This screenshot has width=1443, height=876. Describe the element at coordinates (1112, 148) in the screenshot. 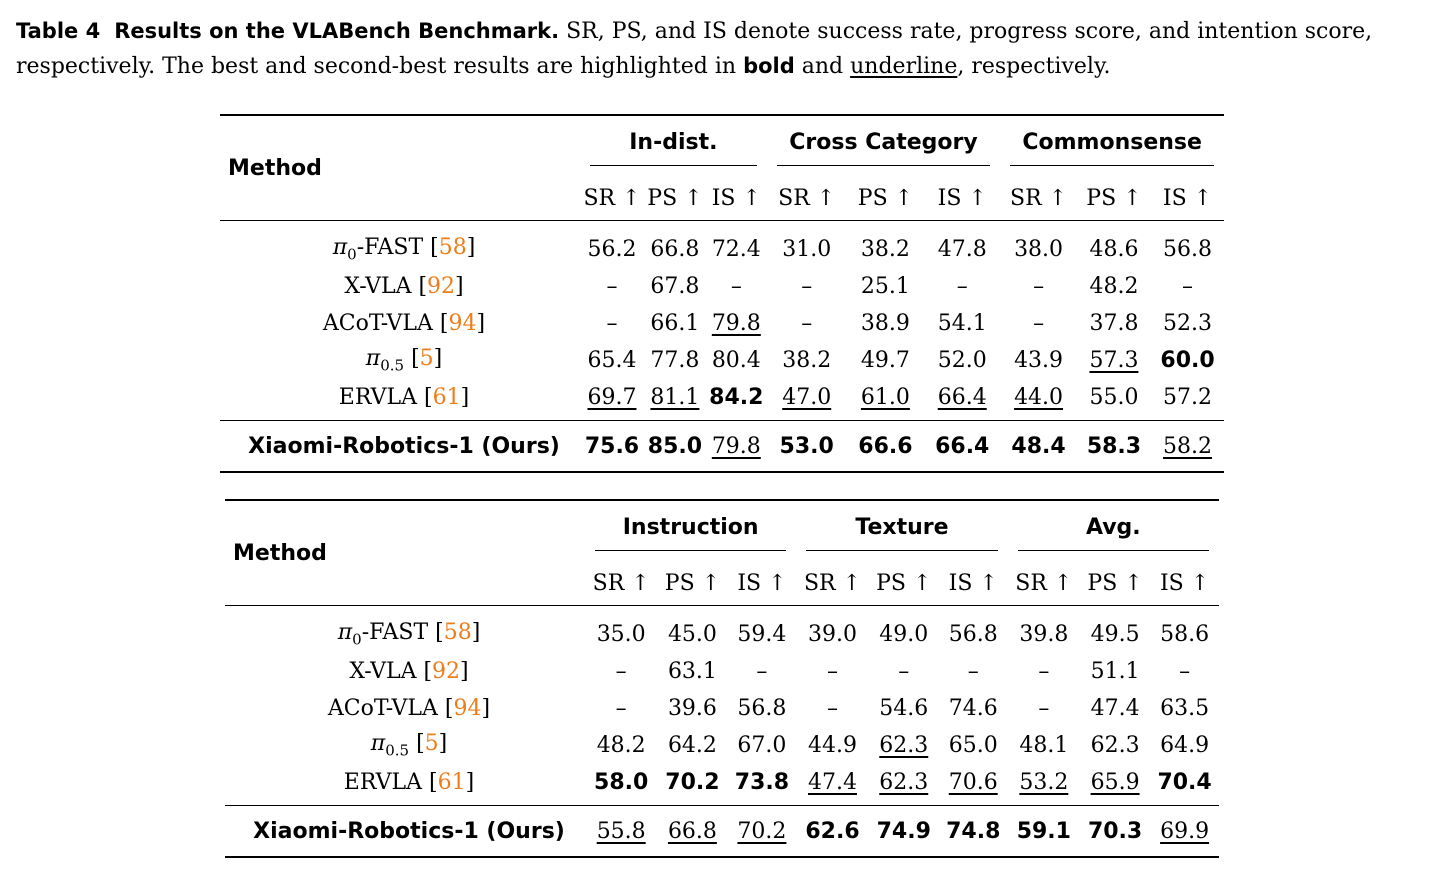

I see `group-header-label: Commonsense` at that location.